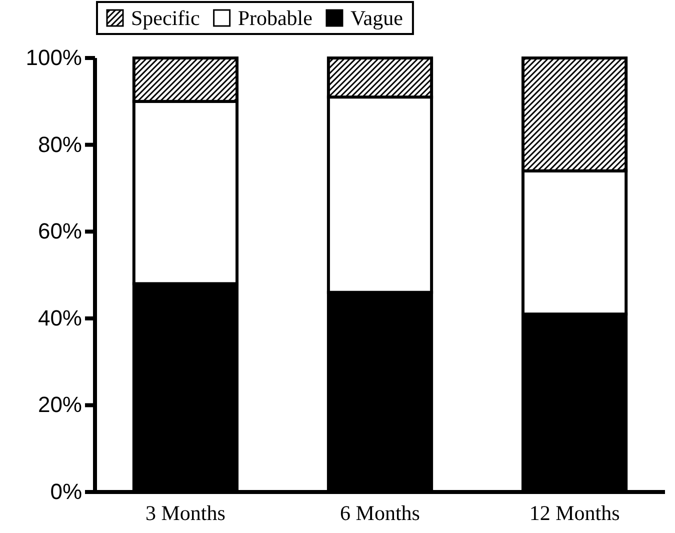 The image size is (675, 533). Describe the element at coordinates (54, 57) in the screenshot. I see `y-tick-label: 100%` at that location.